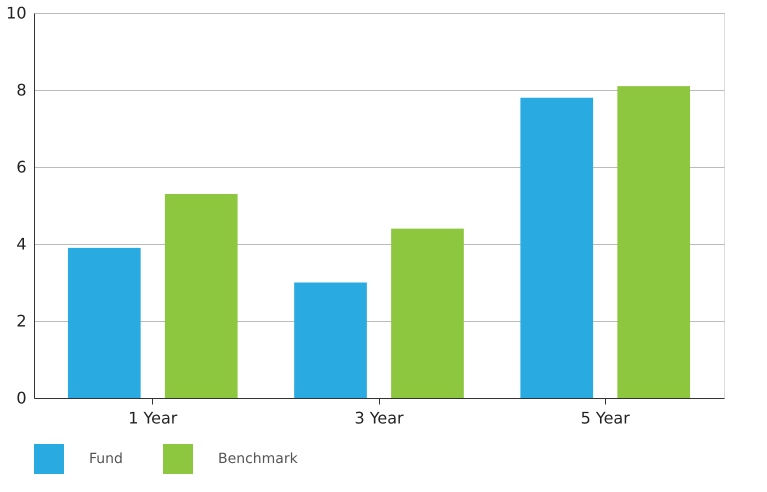  Describe the element at coordinates (21, 90) in the screenshot. I see `y-tick-label: 8` at that location.